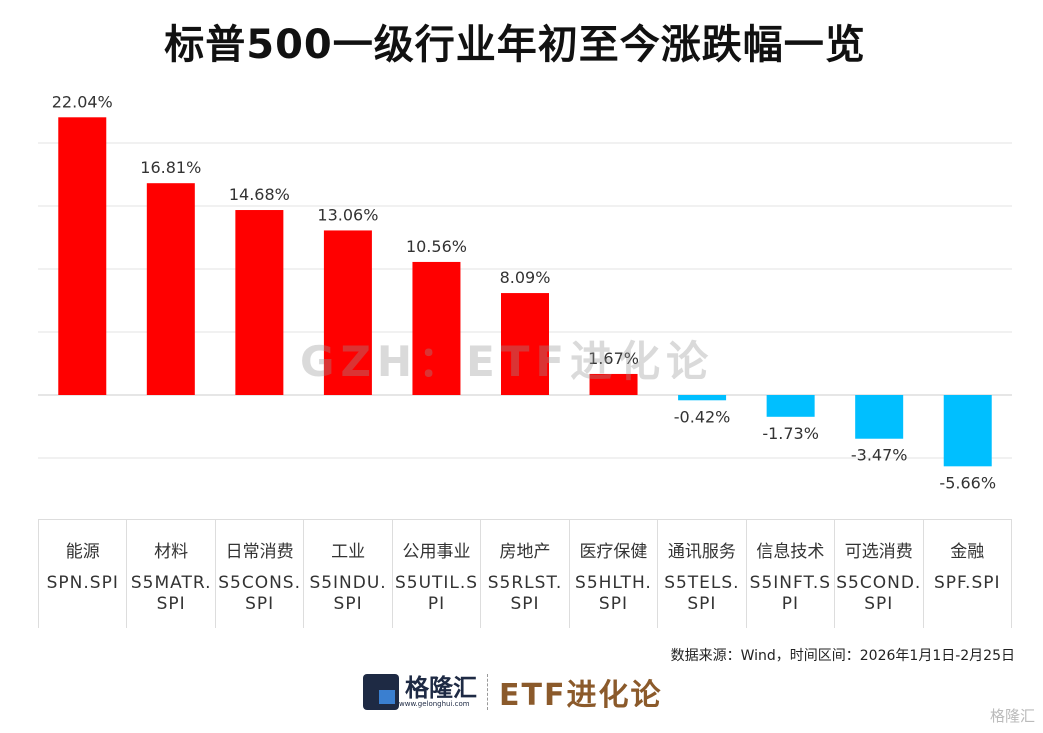 This screenshot has width=1043, height=733. What do you see at coordinates (613, 358) in the screenshot?
I see `data-label: 1.67%` at bounding box center [613, 358].